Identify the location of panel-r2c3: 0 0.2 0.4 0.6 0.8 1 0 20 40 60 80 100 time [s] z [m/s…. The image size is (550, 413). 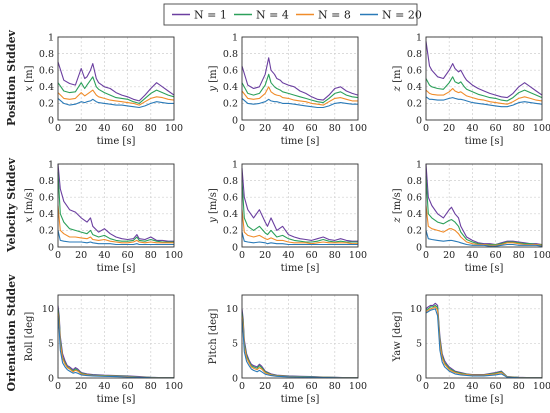
(471, 216).